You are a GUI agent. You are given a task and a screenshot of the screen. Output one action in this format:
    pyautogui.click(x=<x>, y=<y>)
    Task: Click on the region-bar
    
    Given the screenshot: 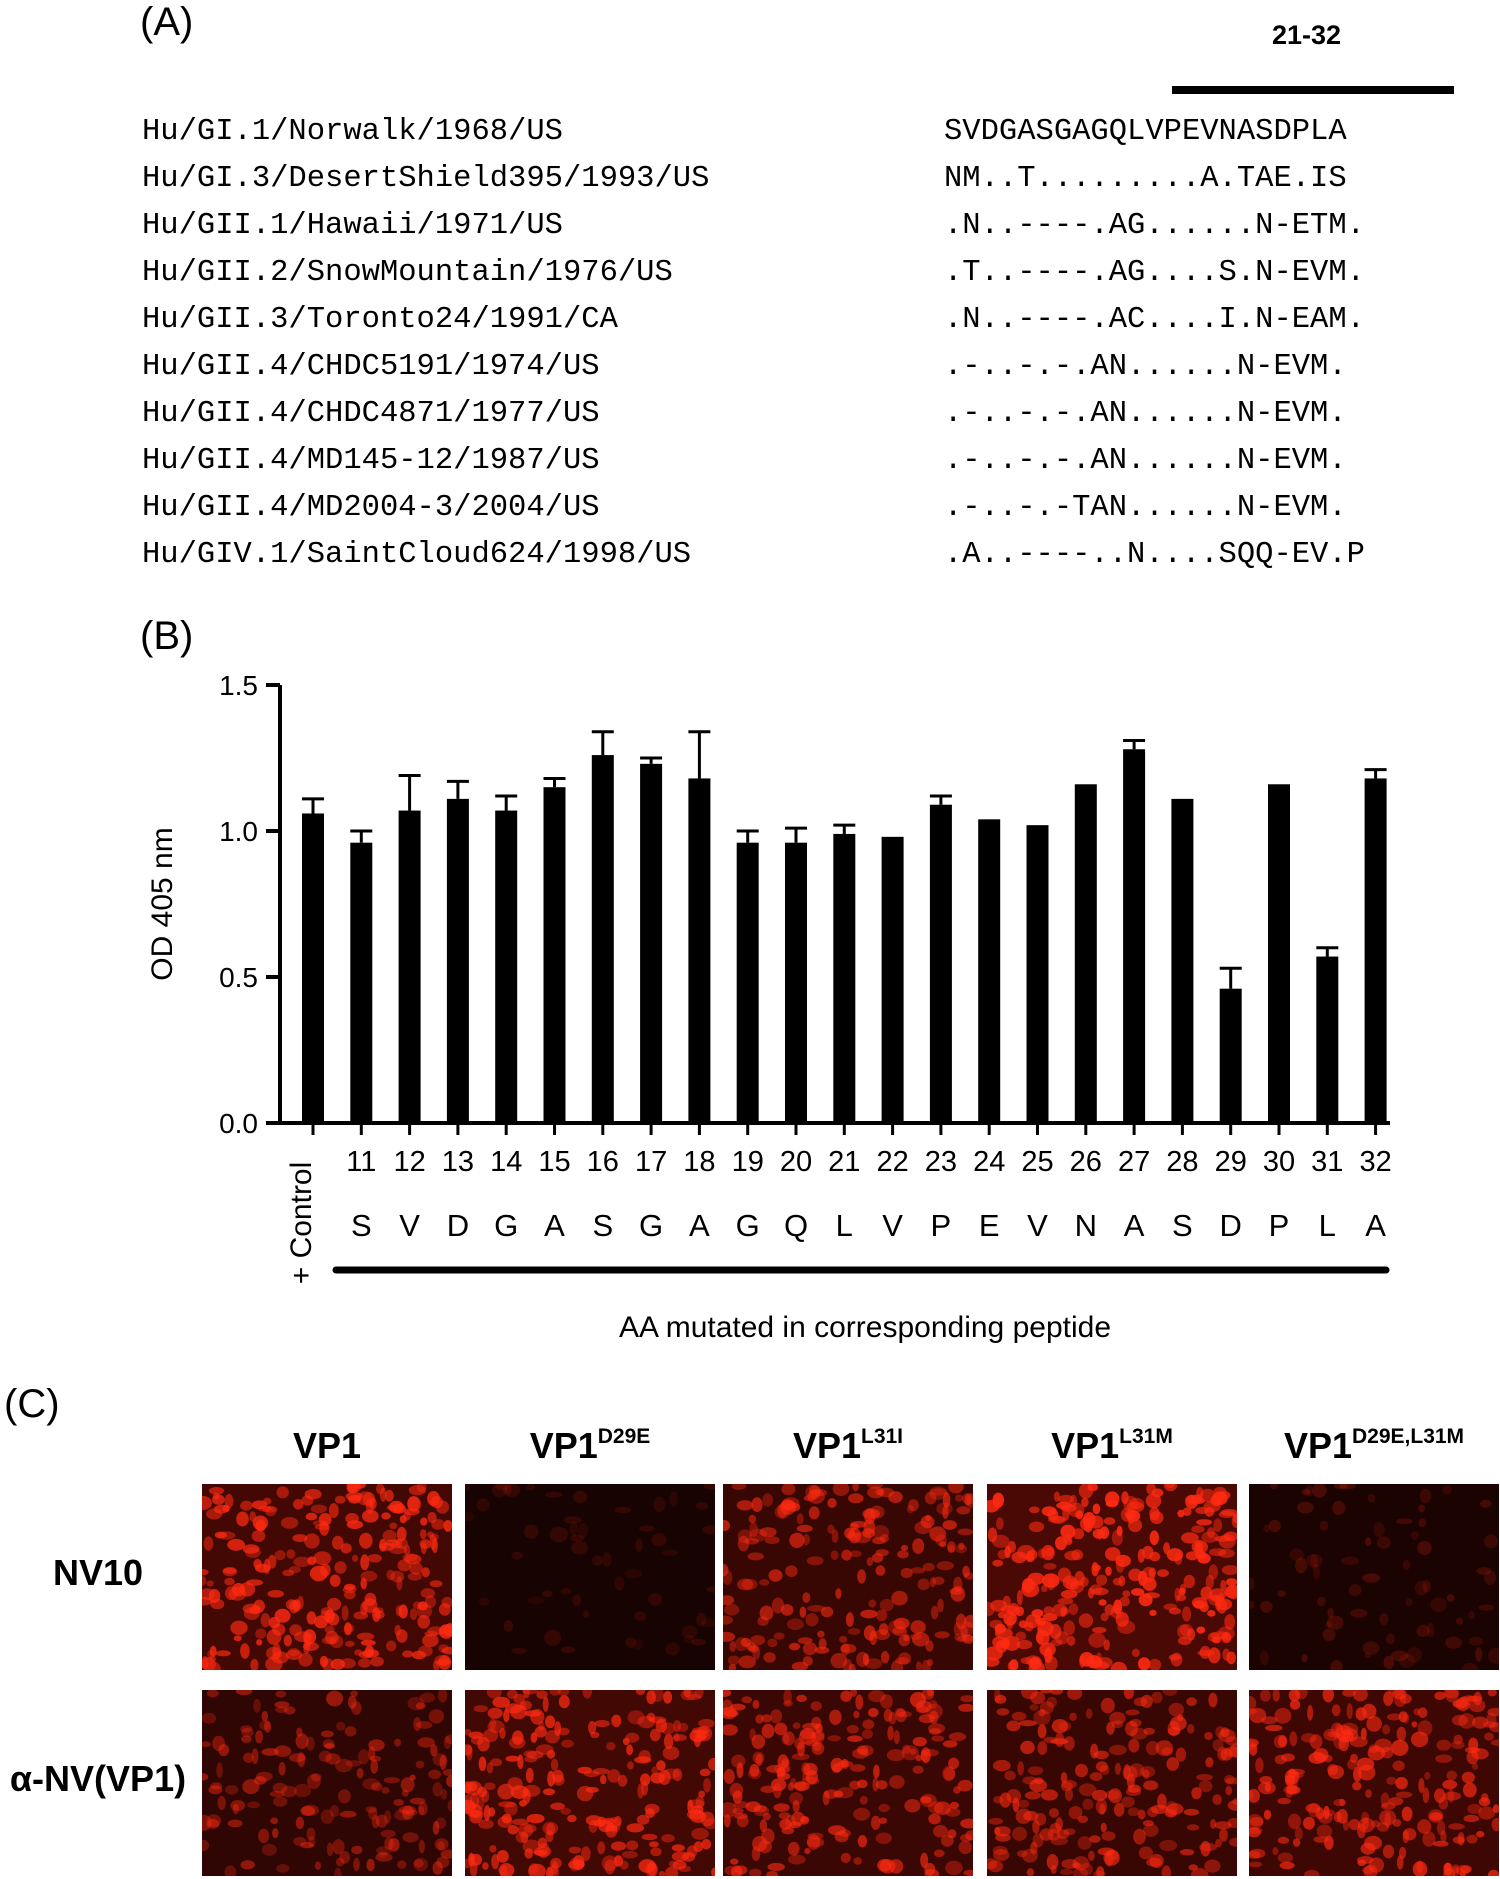 What is the action you would take?
    pyautogui.click(x=1313, y=90)
    